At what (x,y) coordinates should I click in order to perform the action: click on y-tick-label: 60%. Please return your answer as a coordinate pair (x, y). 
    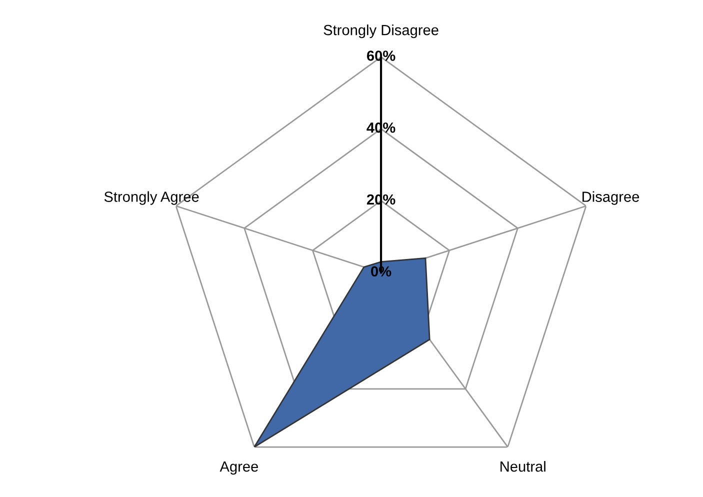
    Looking at the image, I should click on (381, 55).